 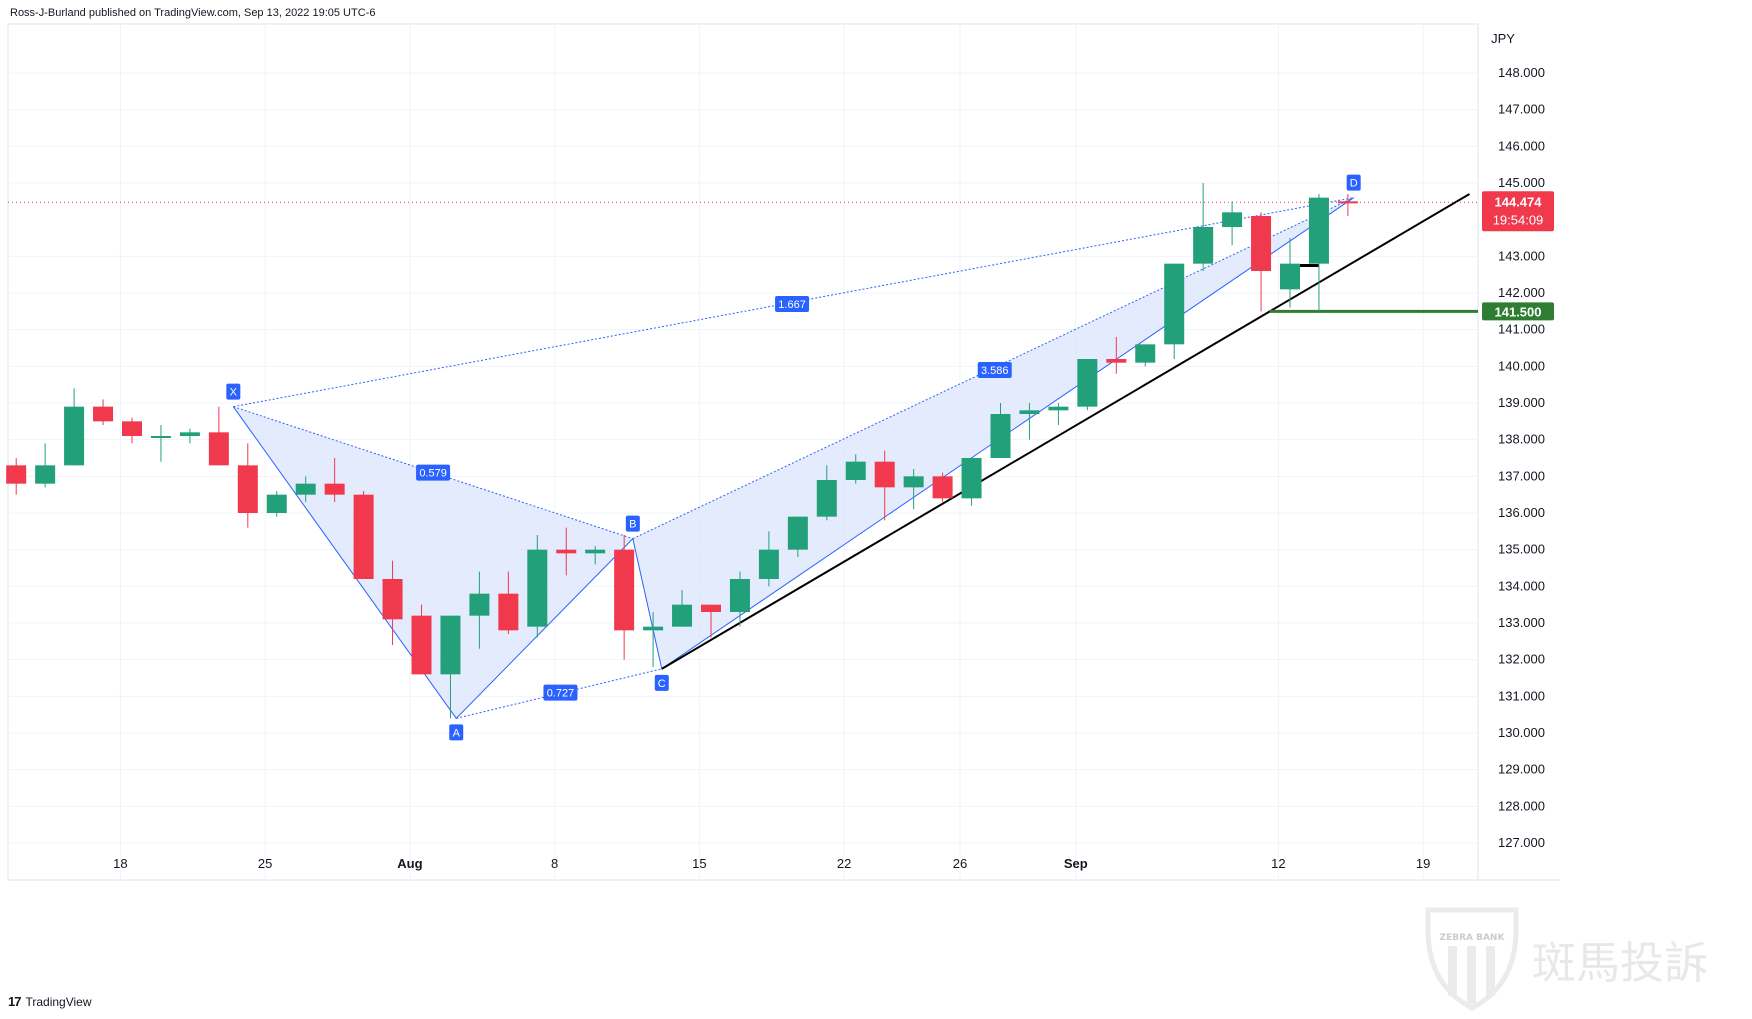 What do you see at coordinates (120, 863) in the screenshot?
I see `time-tick-label: 18` at bounding box center [120, 863].